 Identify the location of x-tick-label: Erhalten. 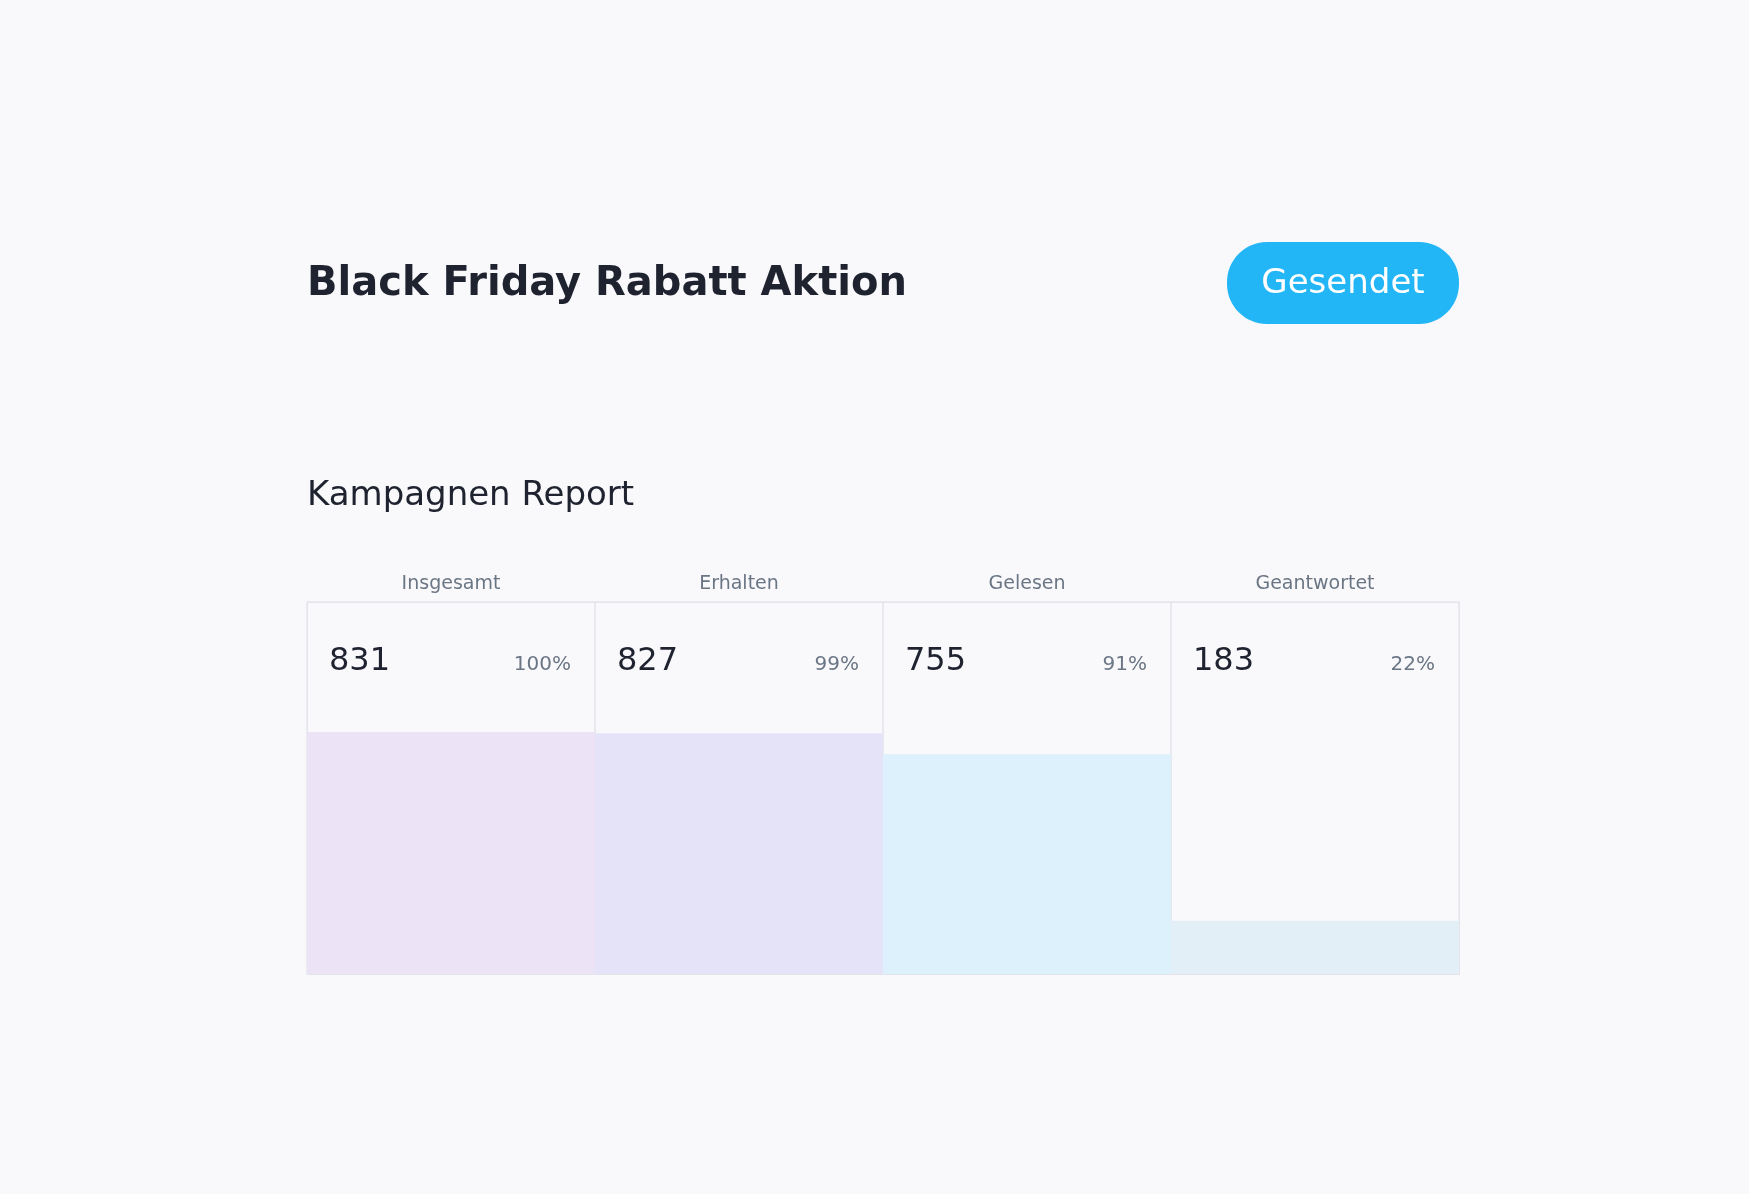
(739, 581).